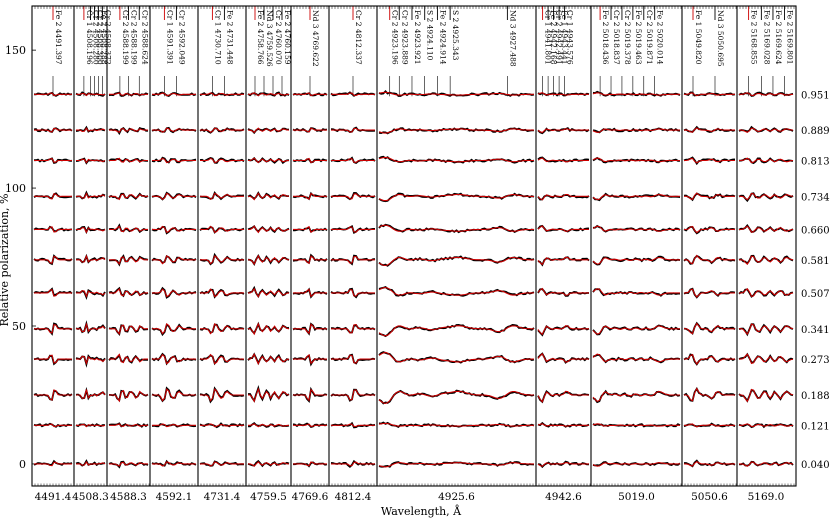  What do you see at coordinates (310, 254) in the screenshot?
I see `panel: 4769.6 Nd 3 4769.622` at bounding box center [310, 254].